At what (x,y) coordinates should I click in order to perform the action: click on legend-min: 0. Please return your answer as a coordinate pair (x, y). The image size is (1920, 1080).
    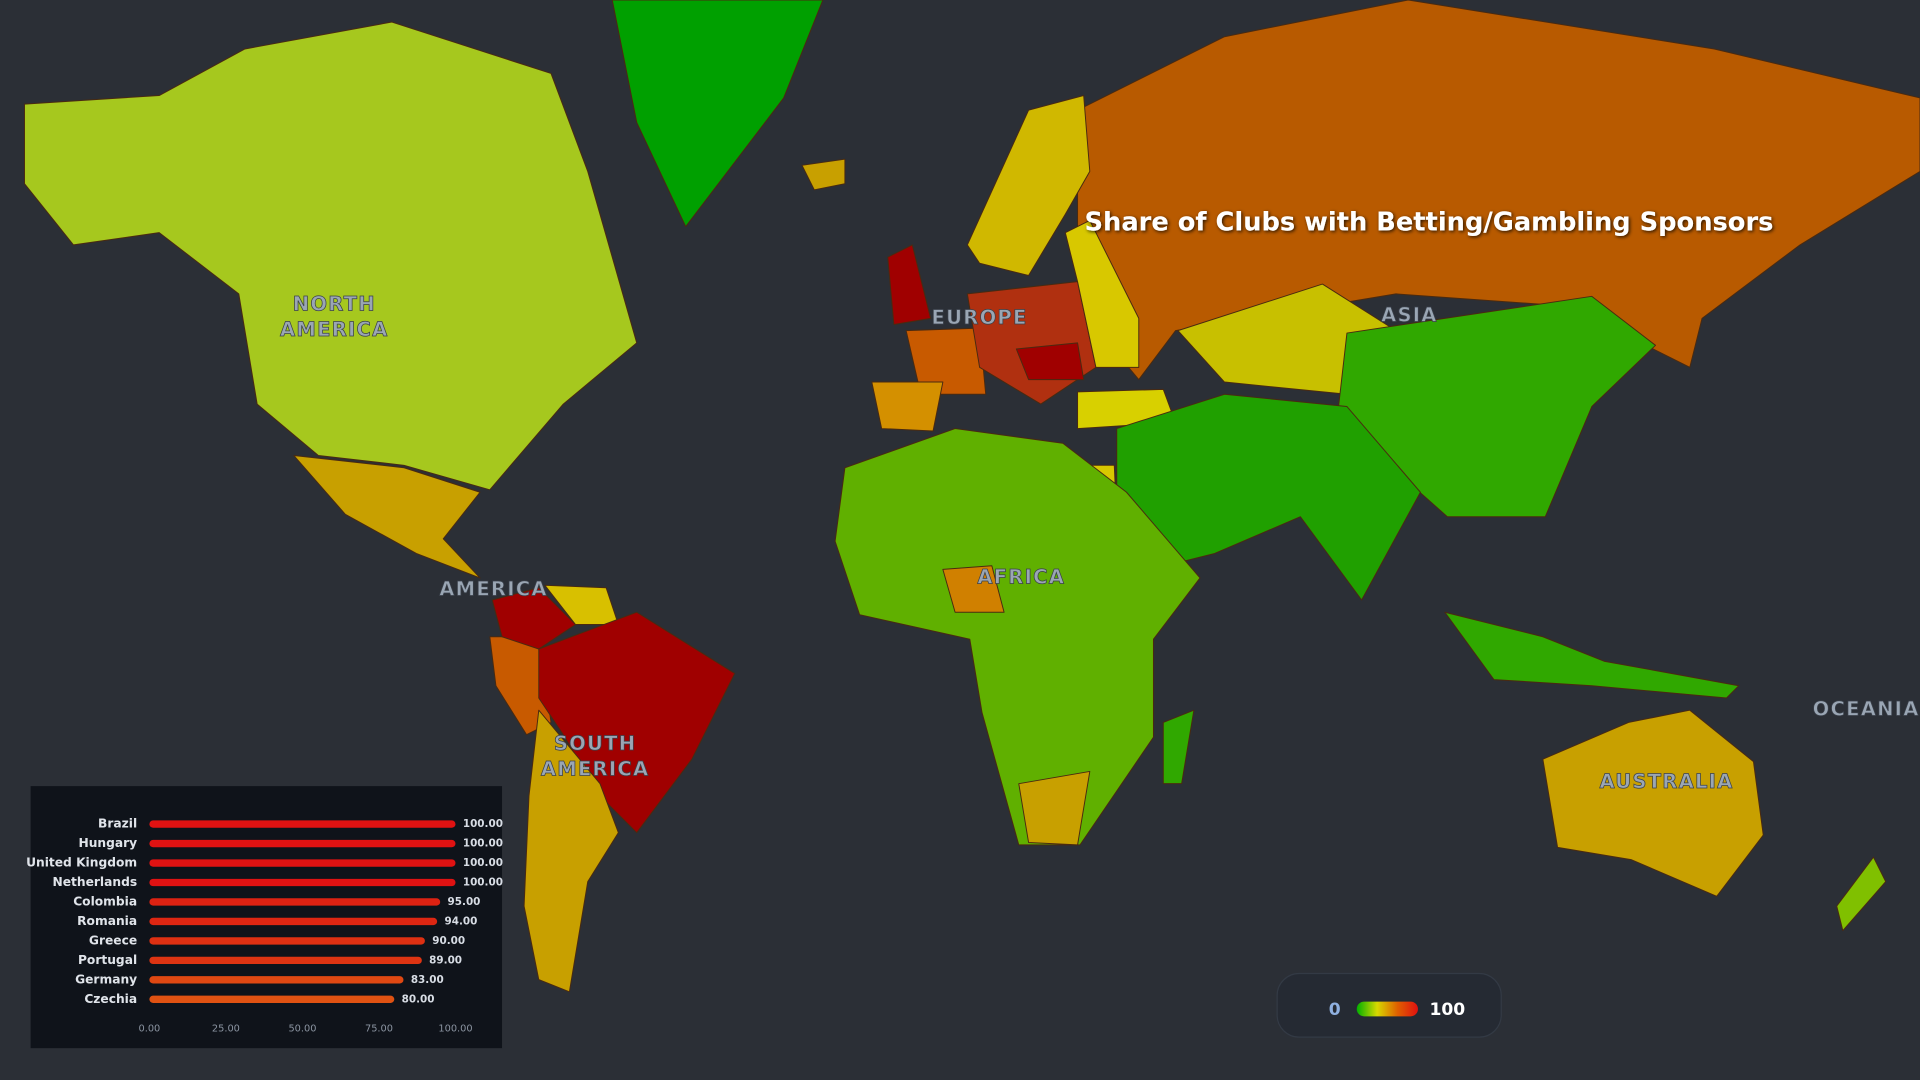
    Looking at the image, I should click on (1335, 1010).